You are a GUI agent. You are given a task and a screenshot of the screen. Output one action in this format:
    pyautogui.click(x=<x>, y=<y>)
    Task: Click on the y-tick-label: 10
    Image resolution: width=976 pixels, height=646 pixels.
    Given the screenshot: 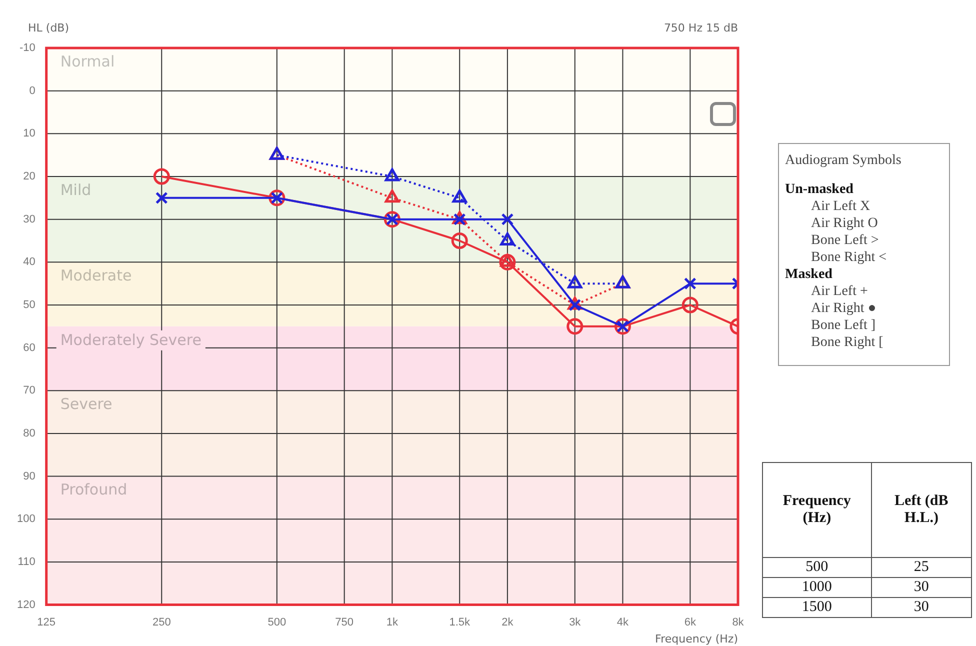 What is the action you would take?
    pyautogui.click(x=29, y=134)
    